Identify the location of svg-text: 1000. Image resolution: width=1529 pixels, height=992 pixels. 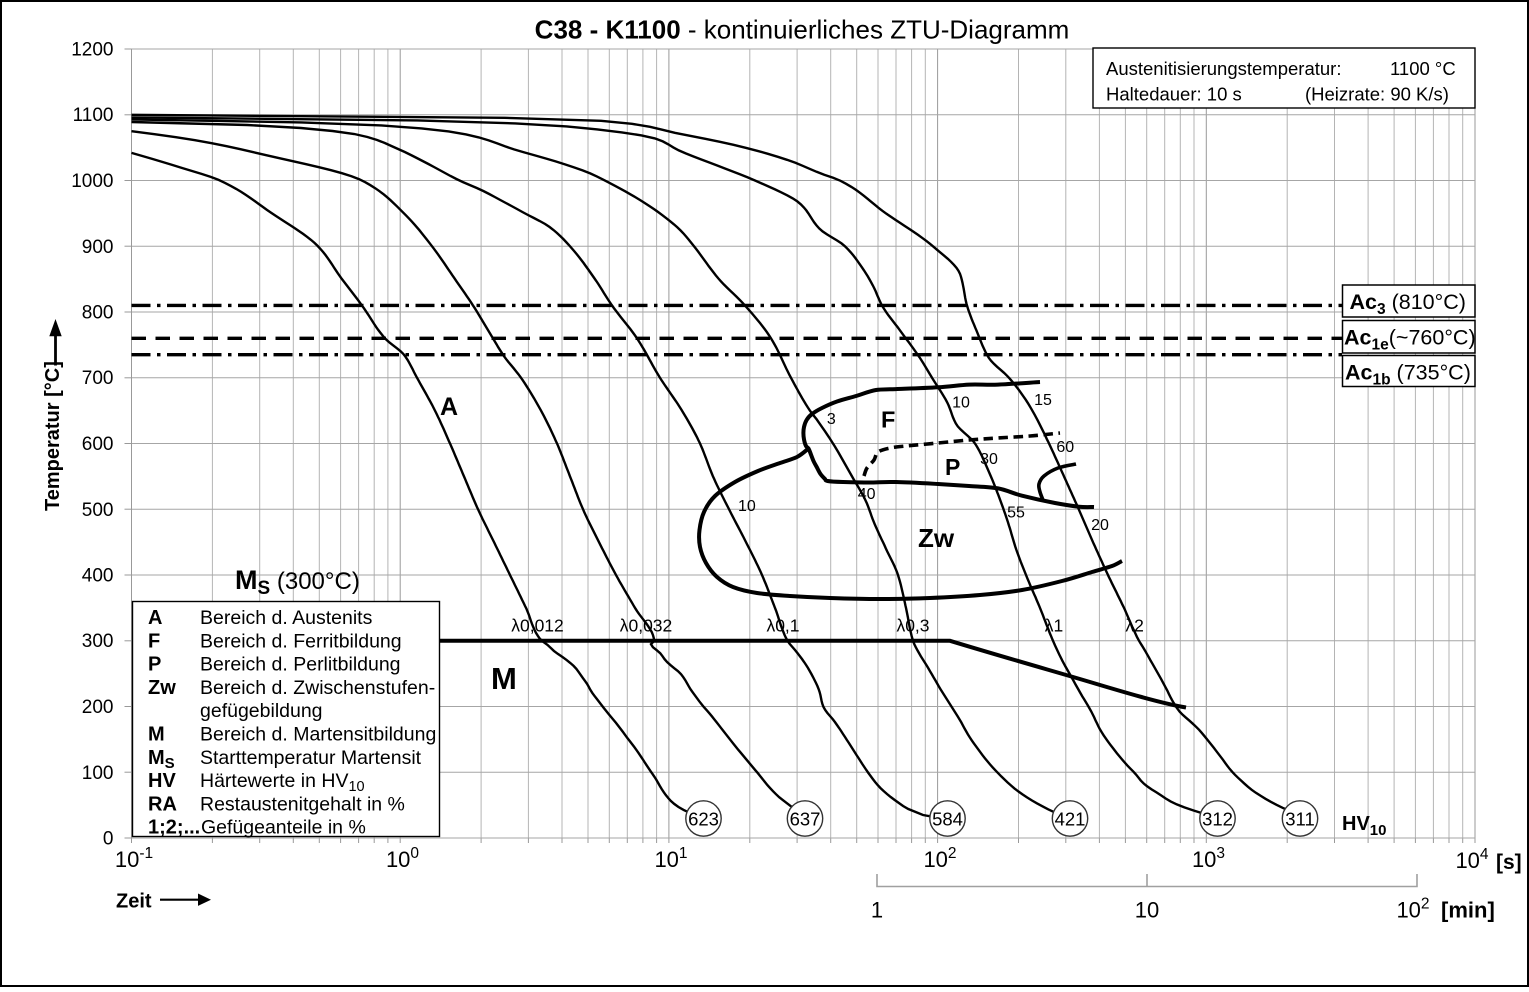
(92, 181).